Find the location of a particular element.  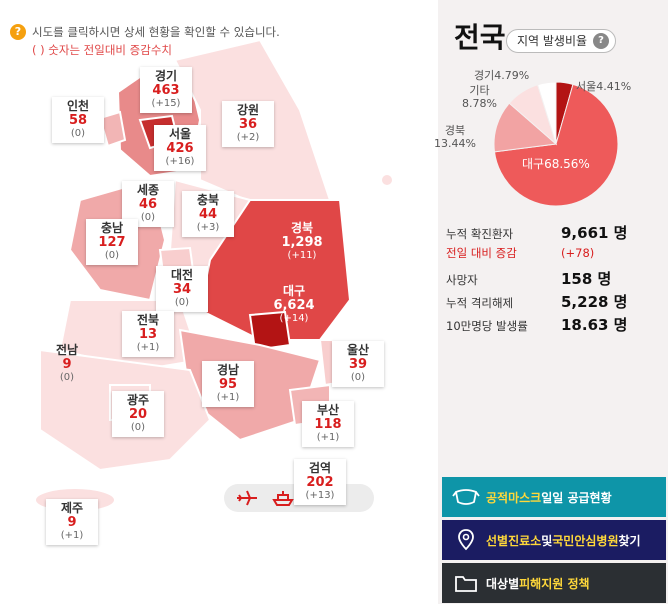

pie-label-gyeongbuk: 경북 13.44% is located at coordinates (455, 137).